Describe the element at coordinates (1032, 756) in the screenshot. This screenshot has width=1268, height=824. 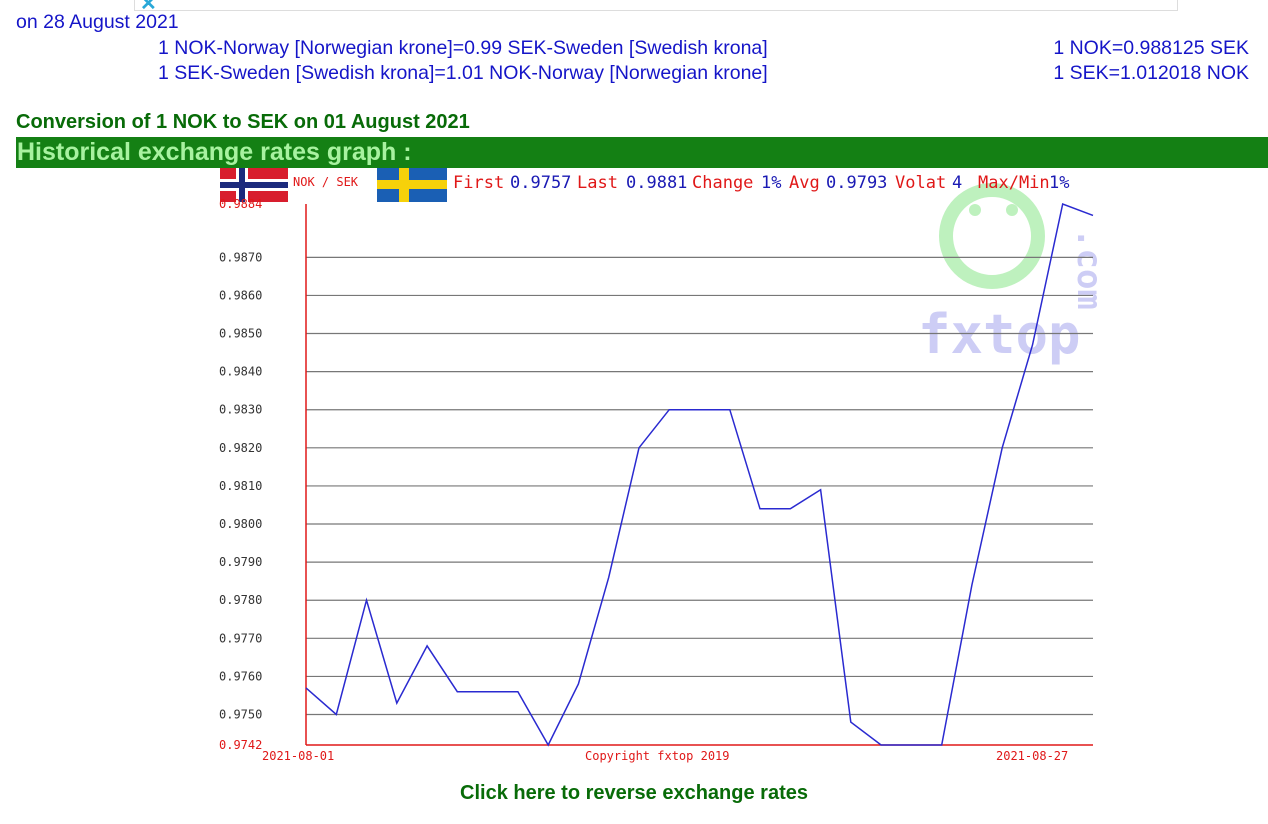
I see `x-end-label: 2021-08-27` at that location.